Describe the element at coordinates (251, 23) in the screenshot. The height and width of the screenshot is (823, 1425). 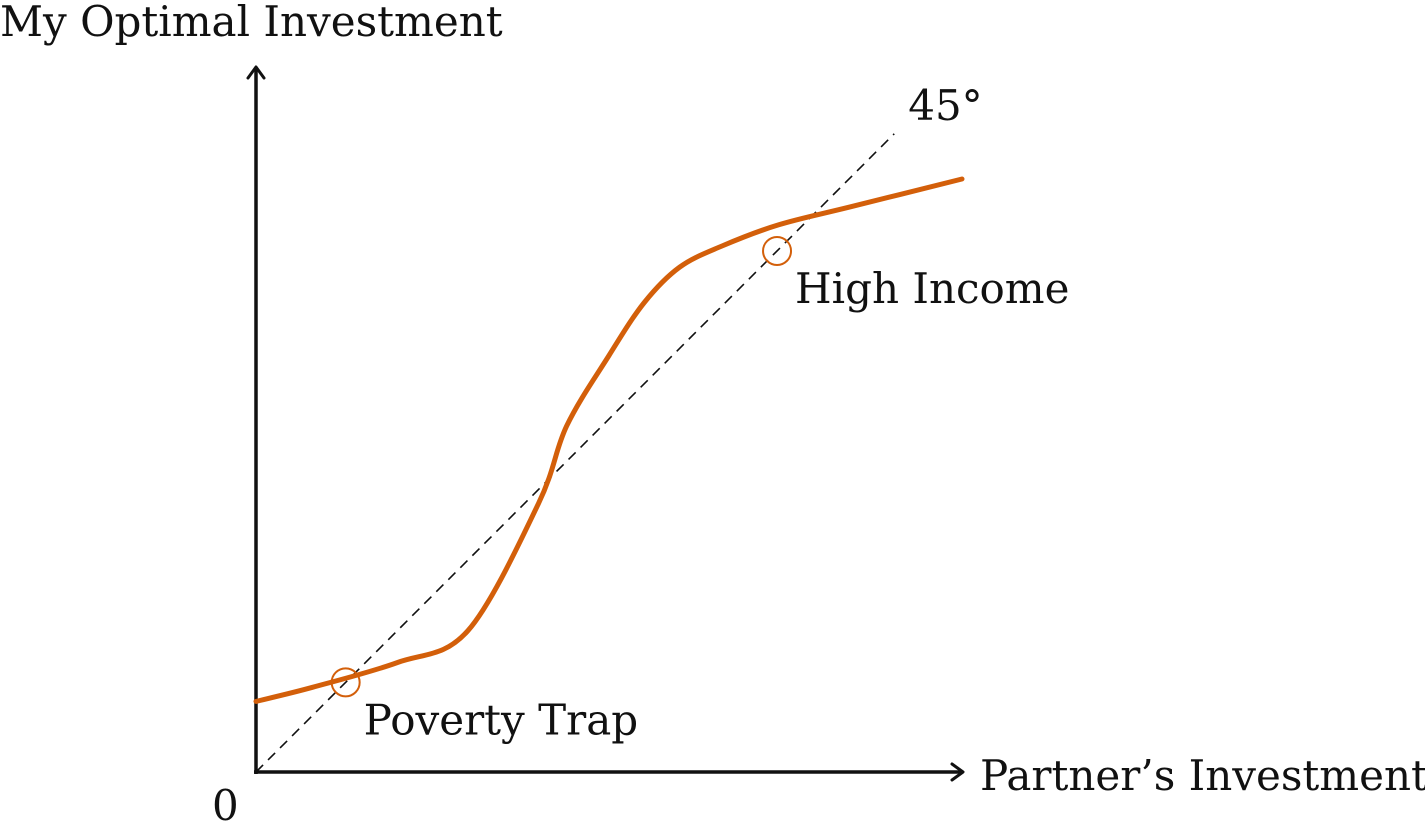
I see `y-axis-label: My Optimal Investment` at that location.